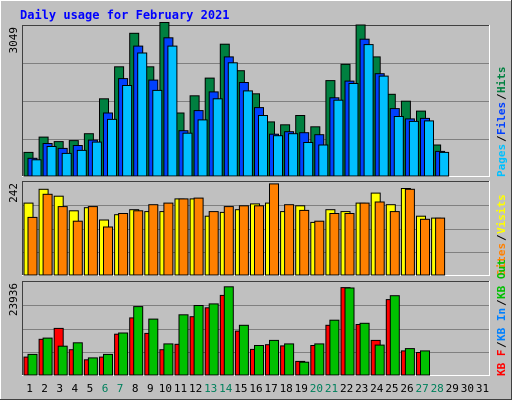 This screenshot has height=400, width=512. Describe the element at coordinates (331, 388) in the screenshot. I see `x-tick-label-21: 21` at that location.